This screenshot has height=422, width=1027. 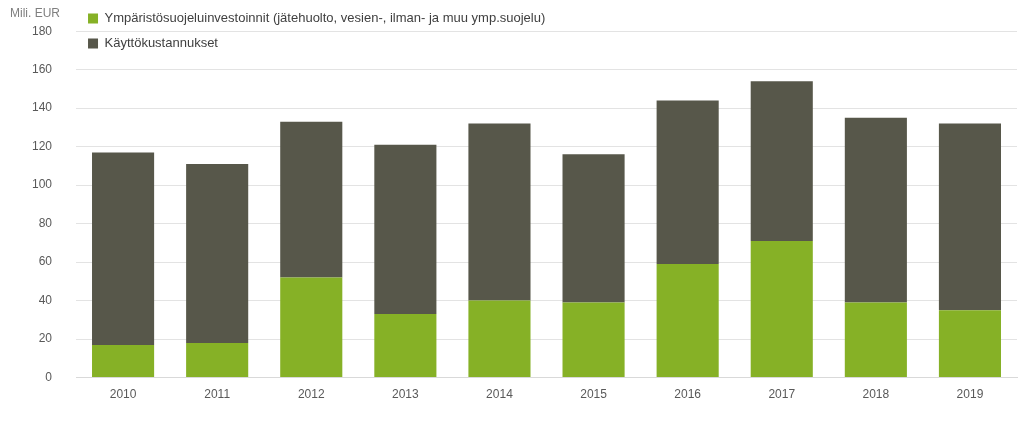 What do you see at coordinates (782, 394) in the screenshot?
I see `x-tick-label: 2017` at bounding box center [782, 394].